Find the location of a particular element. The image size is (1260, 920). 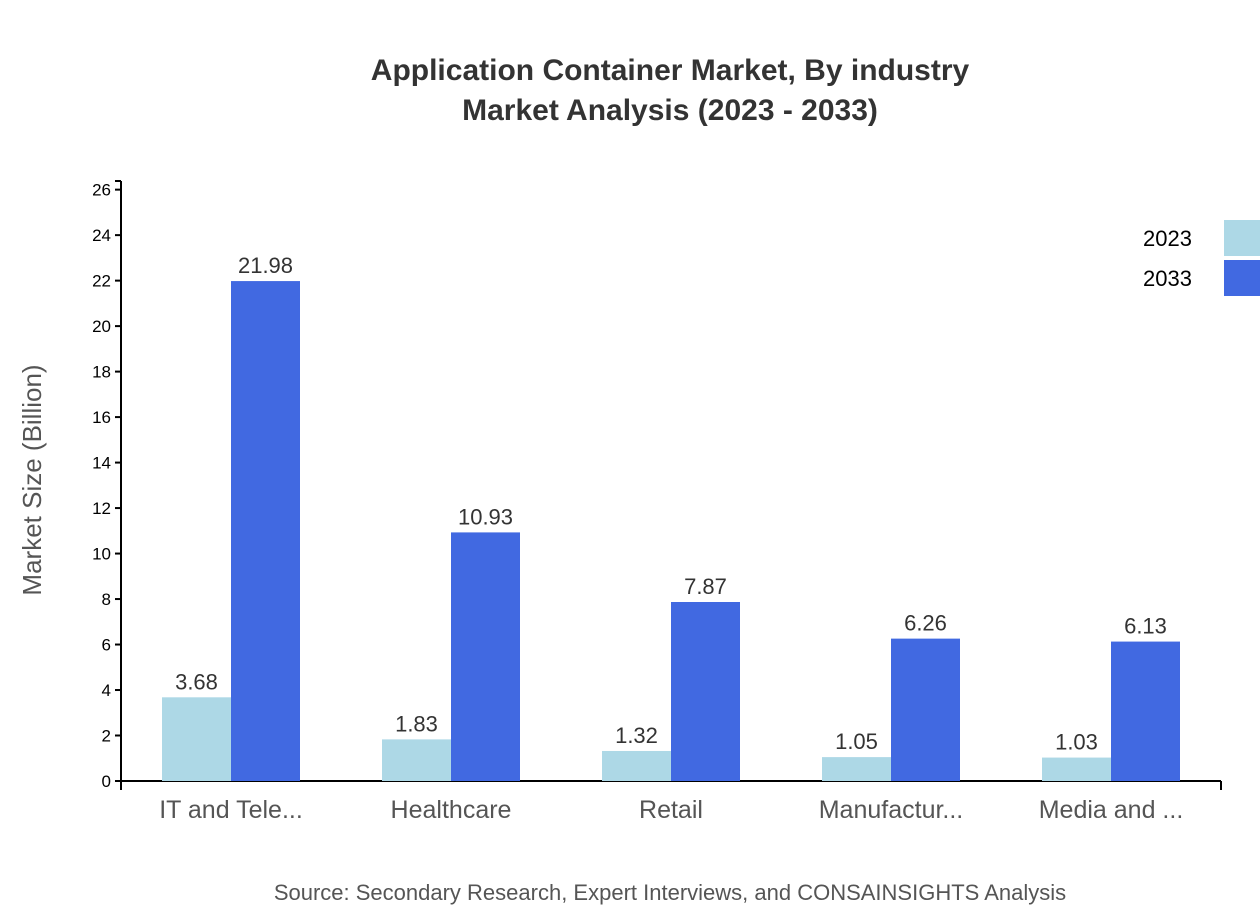

y-tick-label: 6 is located at coordinates (106, 645).